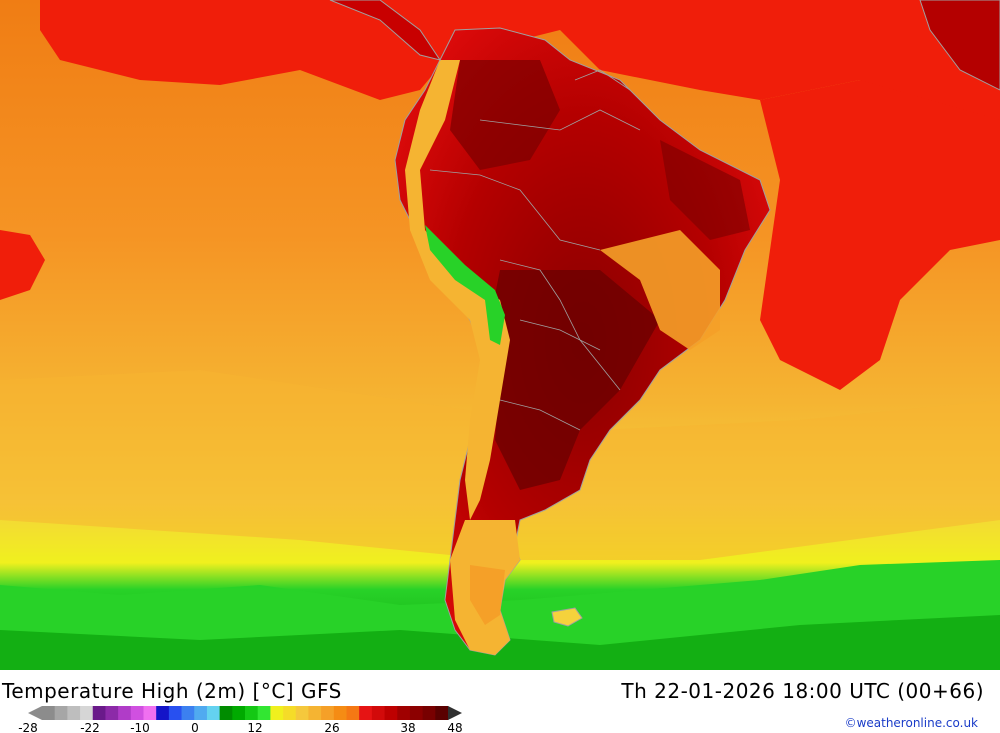 The image size is (1000, 733). Describe the element at coordinates (535, 250) in the screenshot. I see `country-borders` at that location.